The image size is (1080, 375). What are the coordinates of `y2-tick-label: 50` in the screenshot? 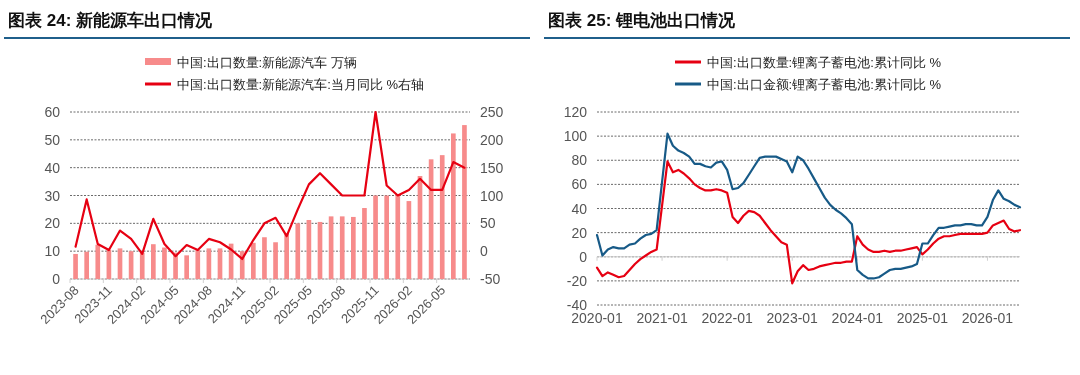 It's located at (488, 223).